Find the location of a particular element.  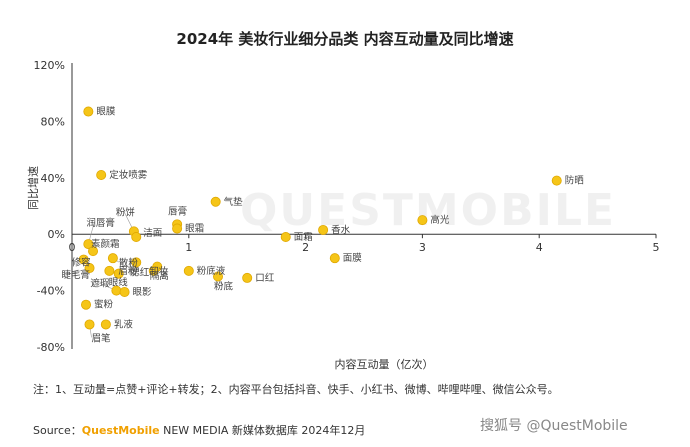

y-tick-label: 0% is located at coordinates (56, 234).